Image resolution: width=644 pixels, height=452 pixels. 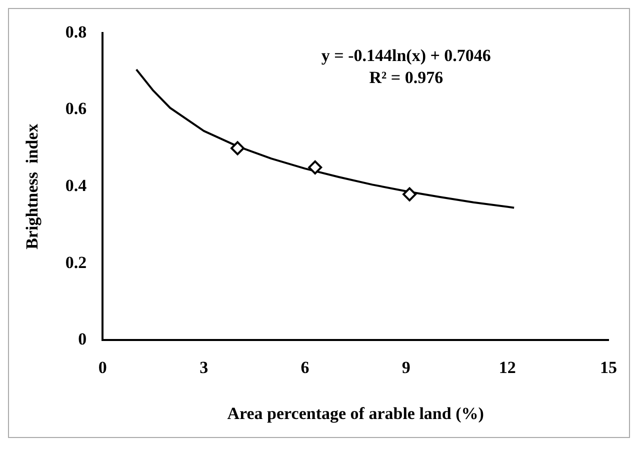 What do you see at coordinates (355, 414) in the screenshot?
I see `x-axis-title: Area percentage of arable land (%)` at bounding box center [355, 414].